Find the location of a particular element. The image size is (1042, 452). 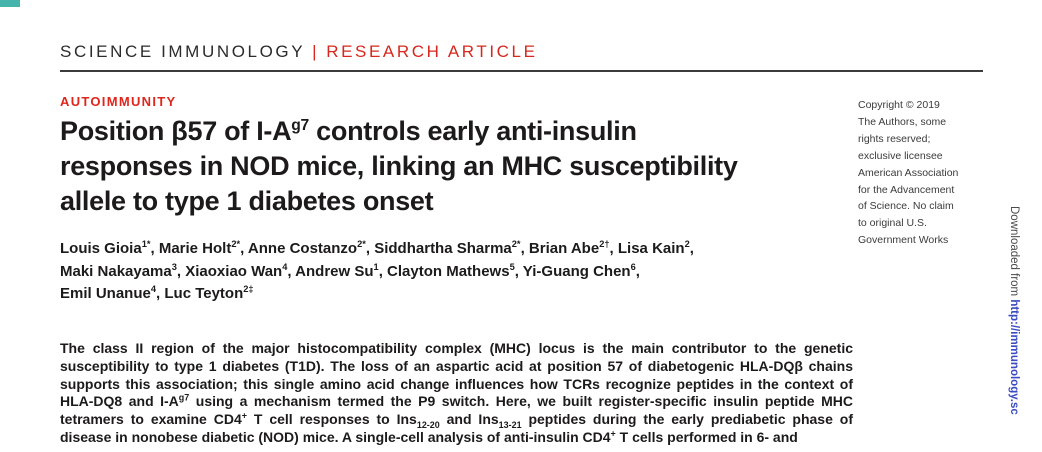

journal-name: SCIENCE IMMUNOLOGY is located at coordinates (183, 51).